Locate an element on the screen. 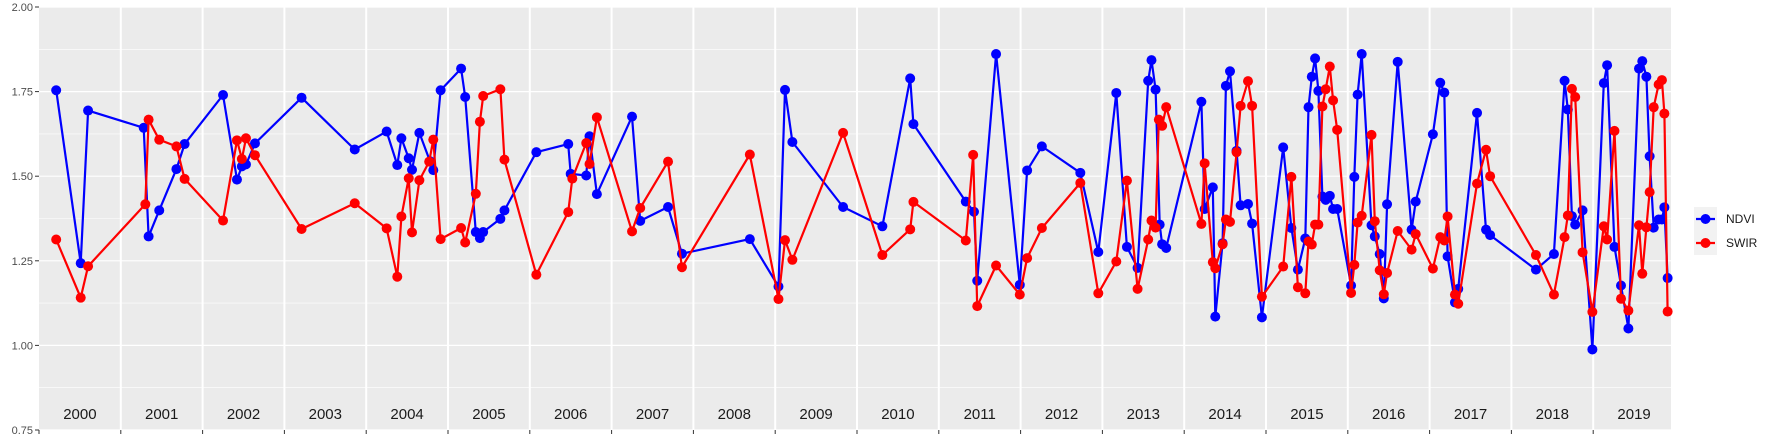  y-tick-label: 1.50 is located at coordinates (22, 177).